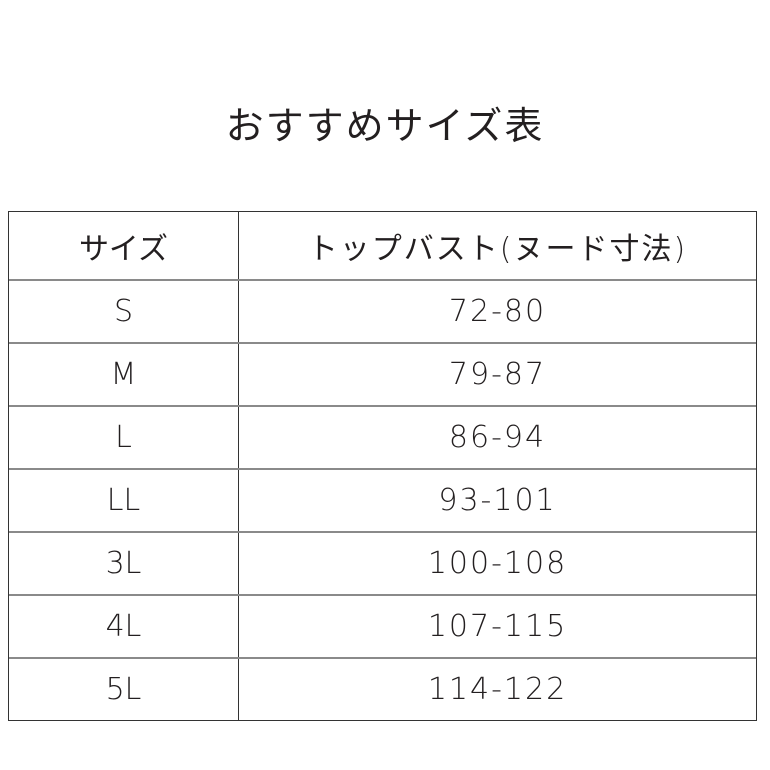 This screenshot has height=770, width=770. What do you see at coordinates (382, 310) in the screenshot?
I see `table-row: S 72-80` at bounding box center [382, 310].